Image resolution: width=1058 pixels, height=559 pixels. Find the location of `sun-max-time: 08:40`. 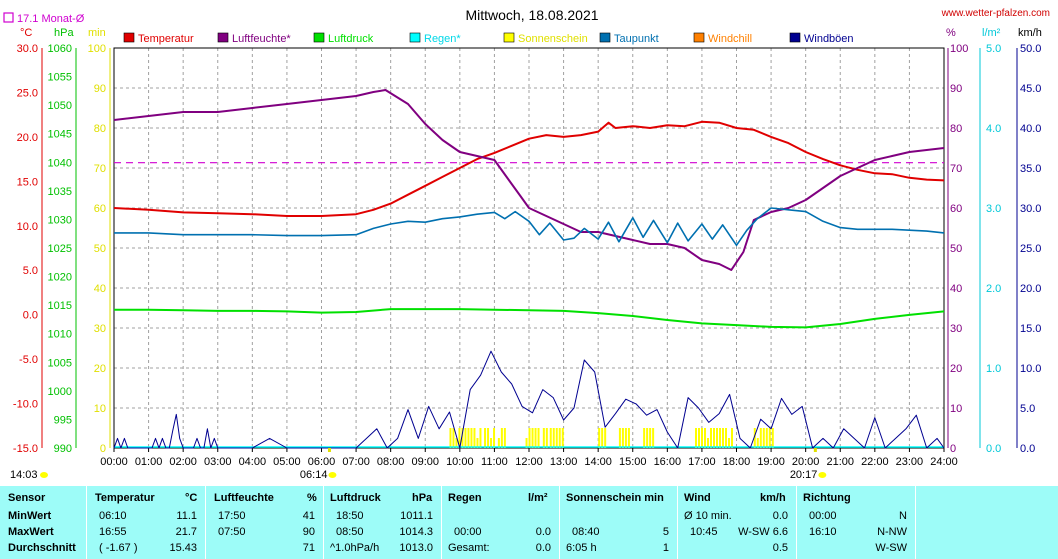

sun-max-time: 08:40 is located at coordinates (586, 532).